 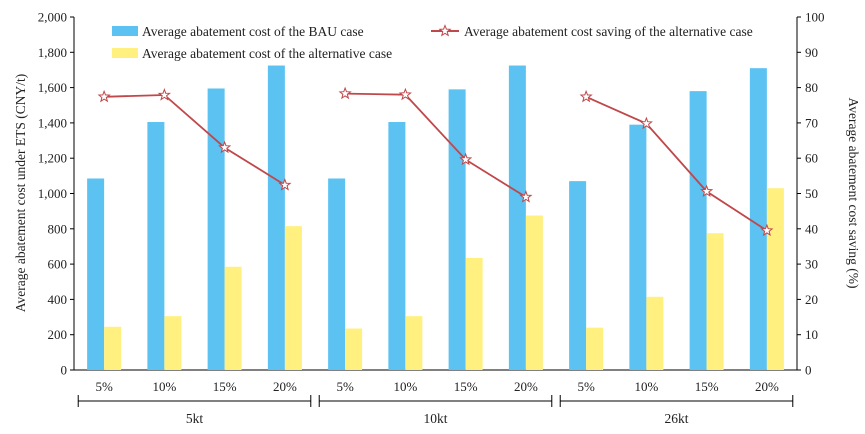 What do you see at coordinates (52, 122) in the screenshot?
I see `y-tick-label: 1,400` at bounding box center [52, 122].